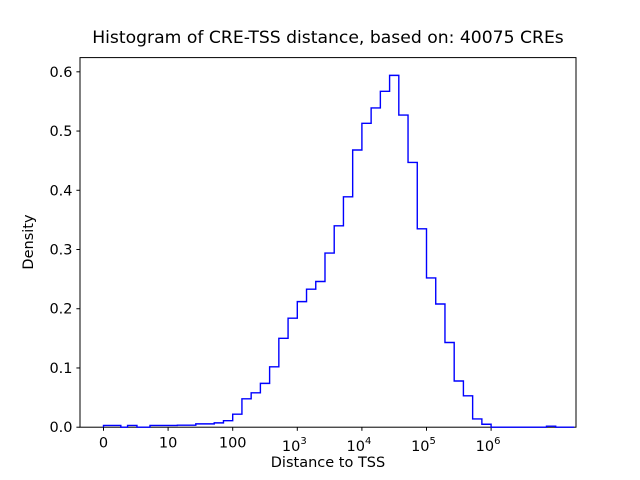 The image size is (640, 480). What do you see at coordinates (60, 191) in the screenshot?
I see `y-tick-label: 0.4` at bounding box center [60, 191].